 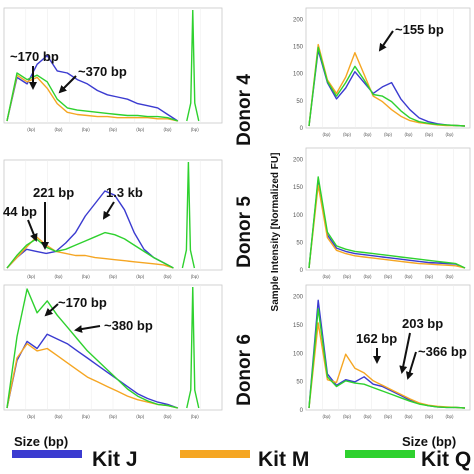 I want to click on legend-label-kit-m: Kit M, so click(x=283, y=459).